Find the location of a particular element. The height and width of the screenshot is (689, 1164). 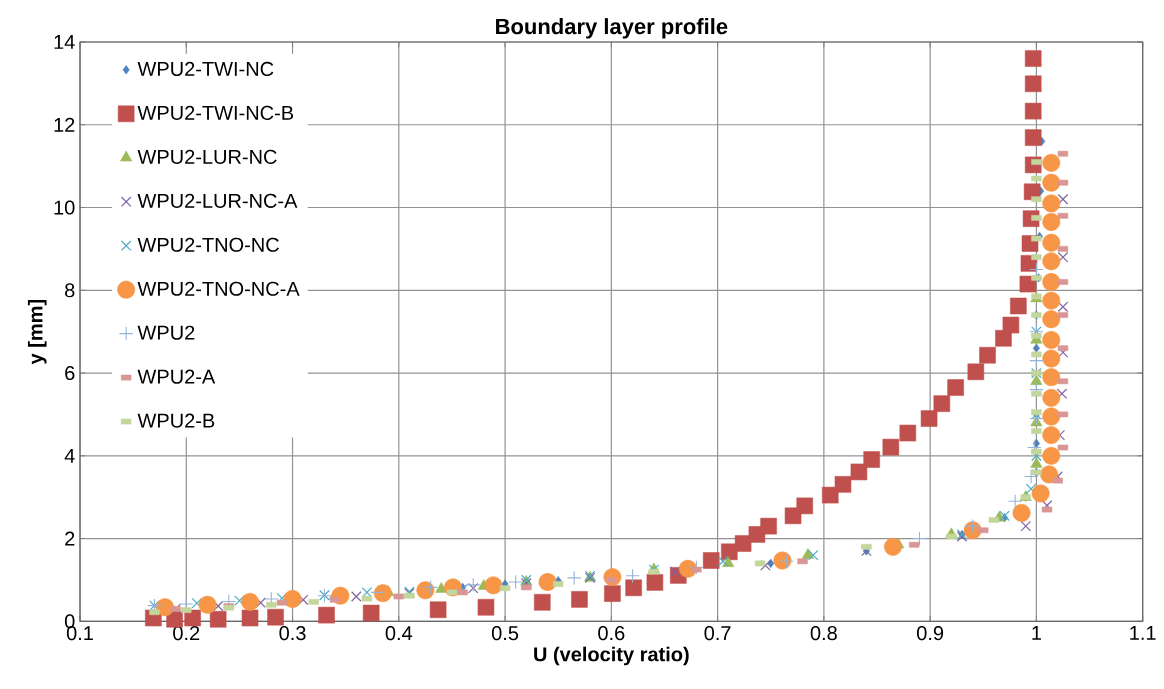

legend-label: WPU2 is located at coordinates (166, 332).